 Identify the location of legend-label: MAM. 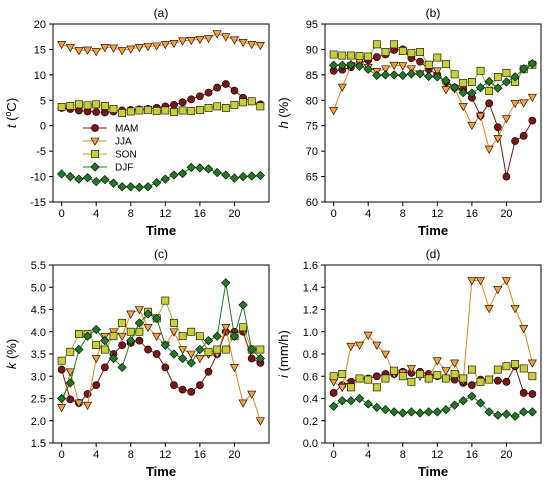
(126, 129).